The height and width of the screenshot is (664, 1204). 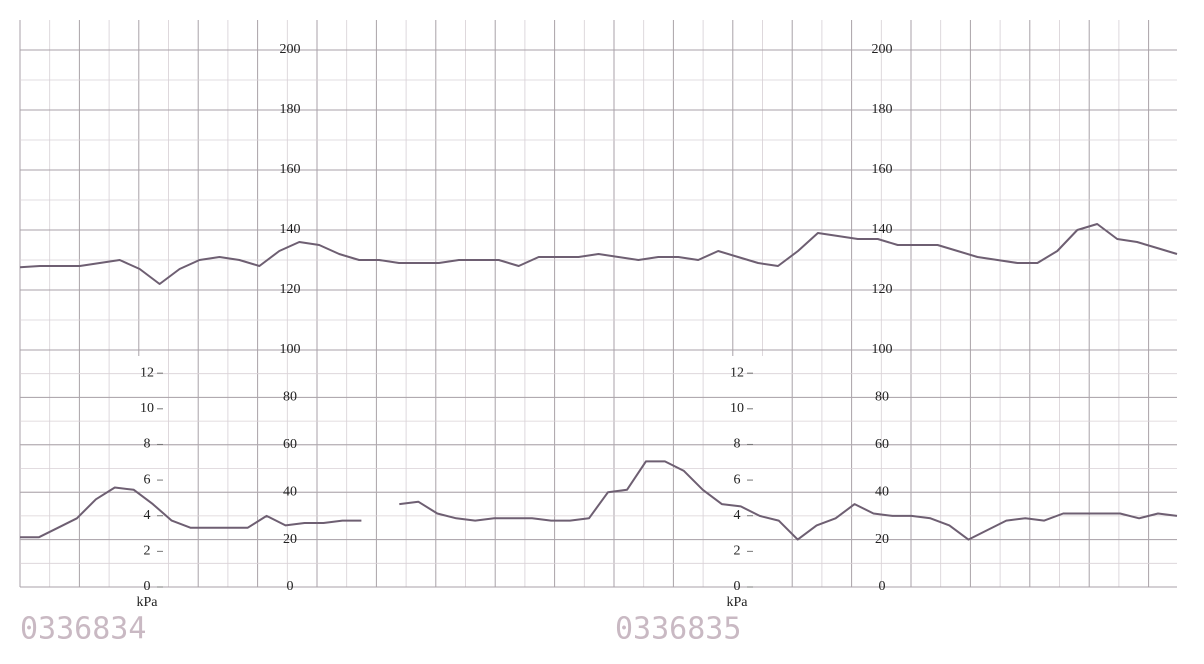 I want to click on strip-number: 0336834, so click(x=83, y=629).